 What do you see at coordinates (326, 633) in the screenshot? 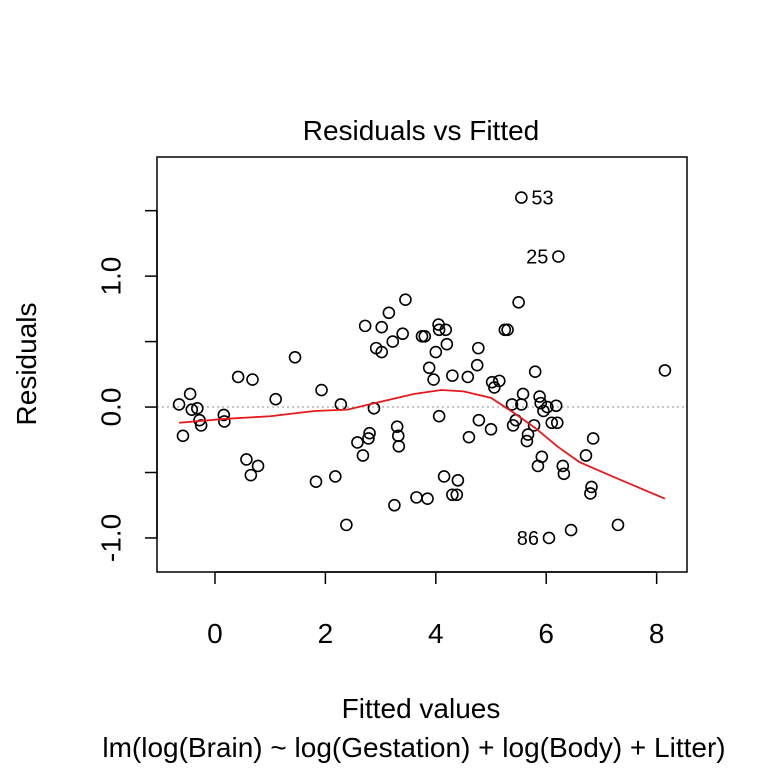
I see `x-tick-label: 2` at bounding box center [326, 633].